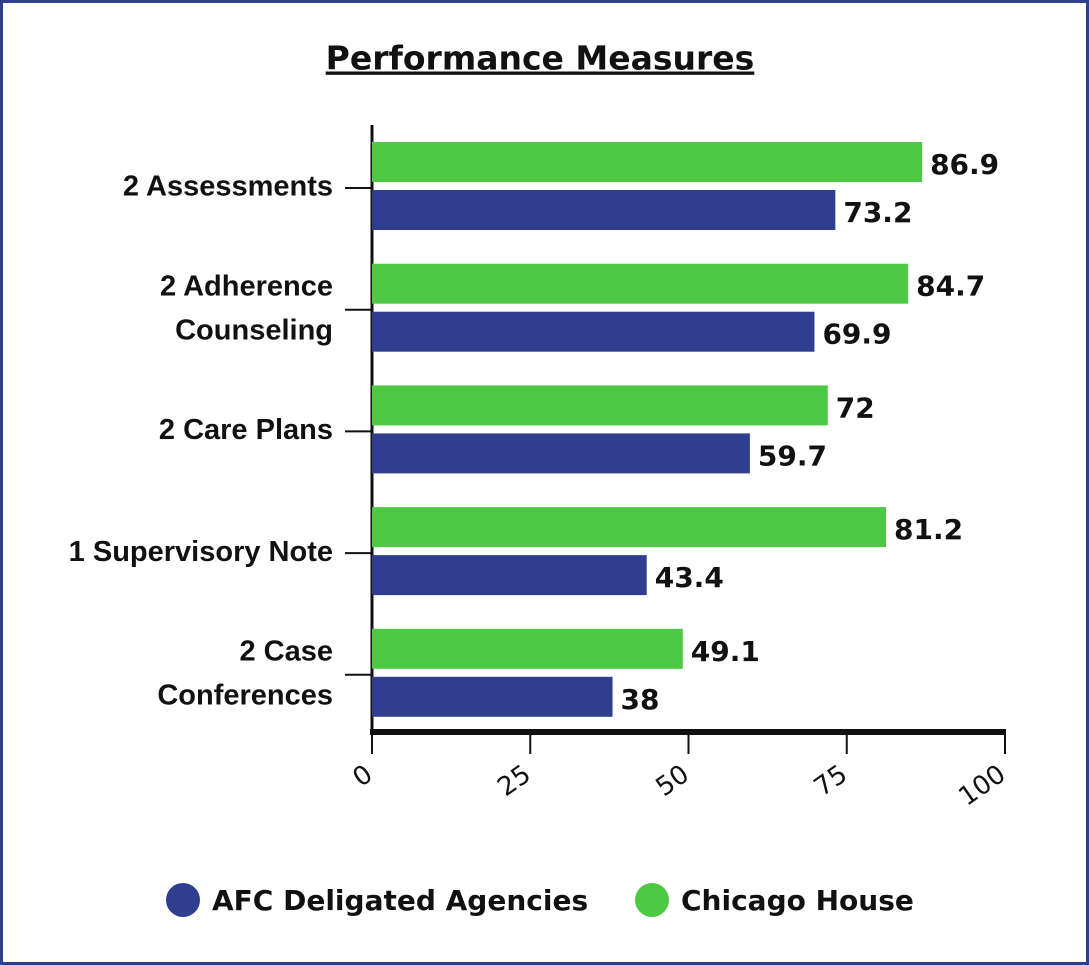 This screenshot has width=1089, height=965. What do you see at coordinates (640, 699) in the screenshot?
I see `value-label: 38` at bounding box center [640, 699].